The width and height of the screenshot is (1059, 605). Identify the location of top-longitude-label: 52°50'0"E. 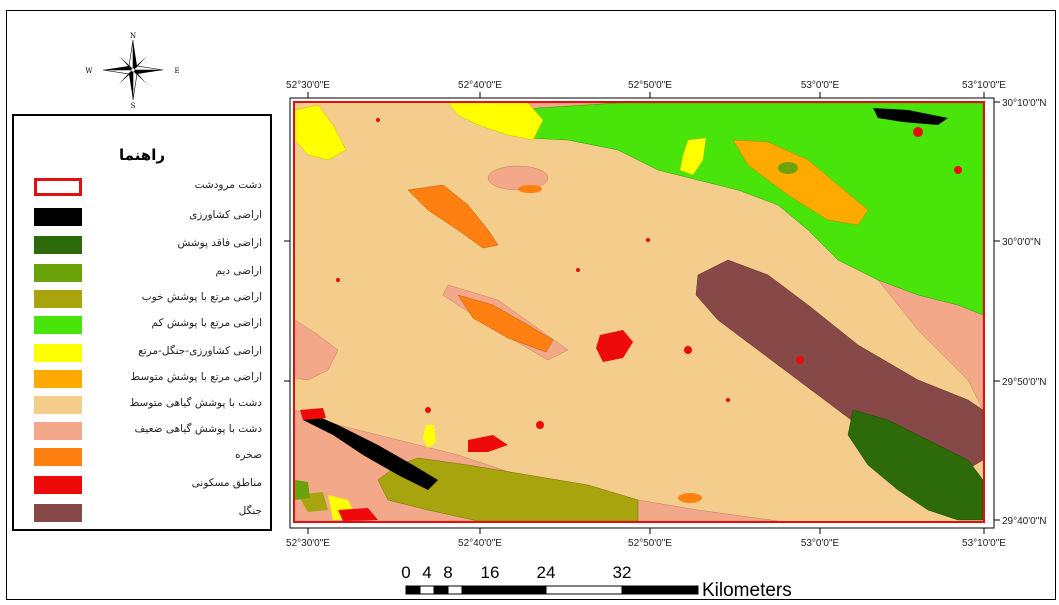
(650, 85).